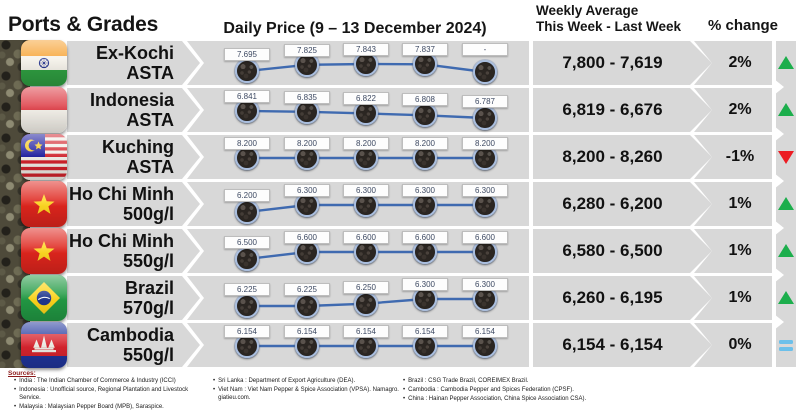 Image resolution: width=800 pixels, height=413 pixels. Describe the element at coordinates (247, 96) in the screenshot. I see `price-point-label: 6.841` at that location.